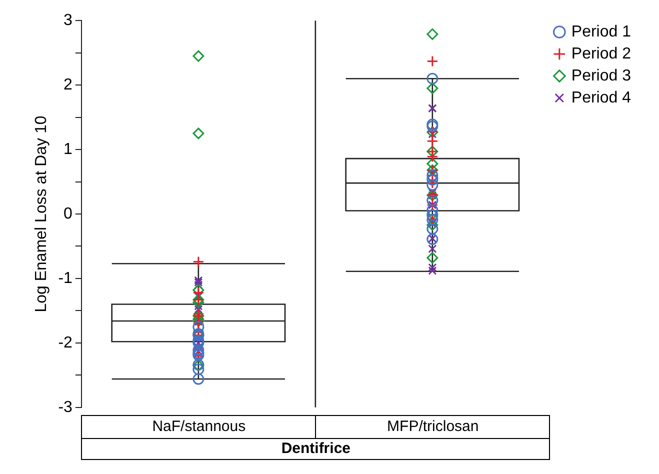 The image size is (659, 474). Describe the element at coordinates (41, 214) in the screenshot. I see `y-axis-title: Log Enamel Loss at Day 10` at that location.